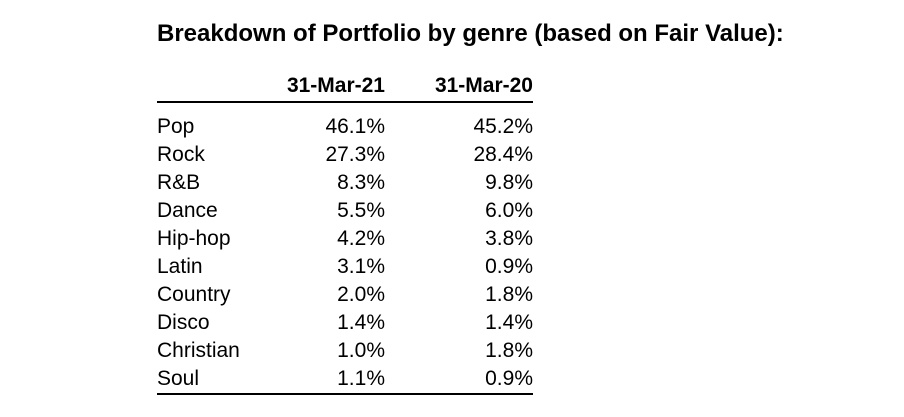 This screenshot has height=417, width=904. I want to click on value-cell-2021: 46.1%, so click(355, 126).